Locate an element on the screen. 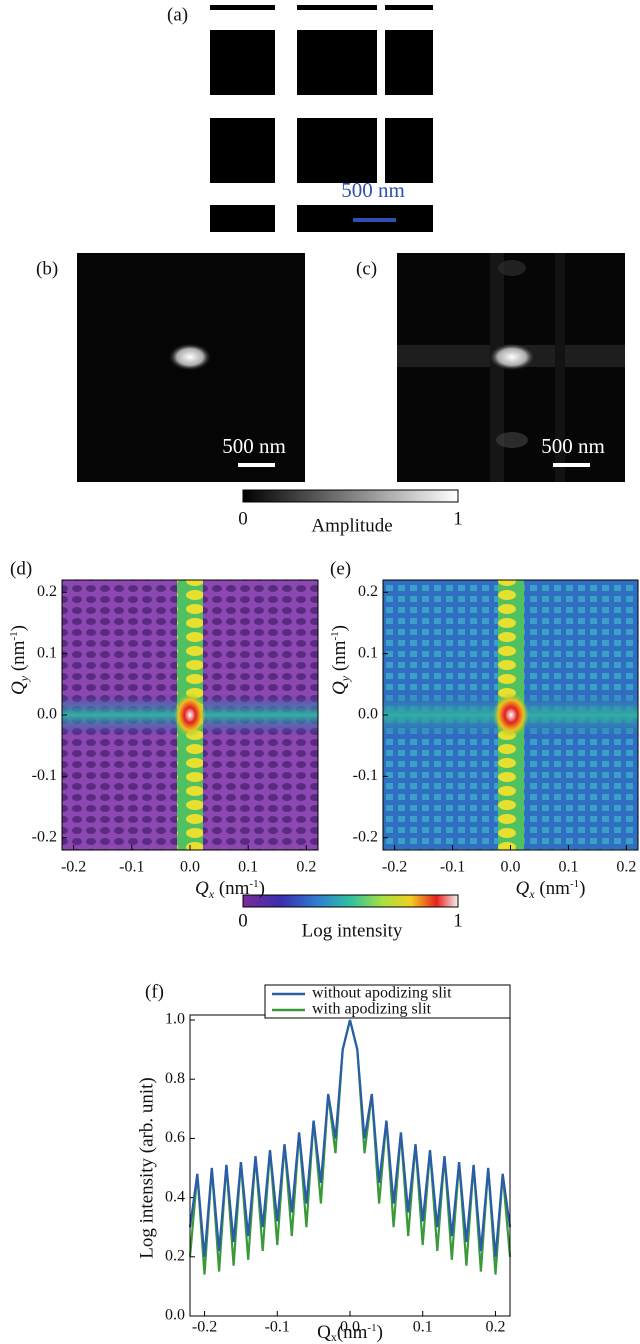  legend-box is located at coordinates (387, 1001).